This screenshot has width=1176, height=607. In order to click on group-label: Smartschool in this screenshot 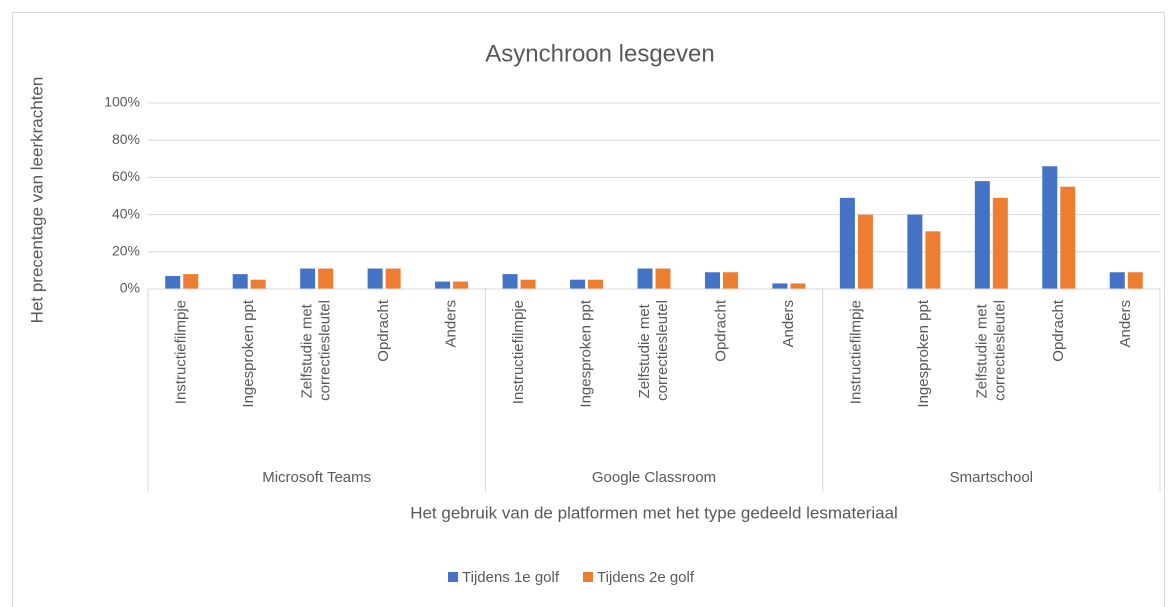, I will do `click(991, 477)`.